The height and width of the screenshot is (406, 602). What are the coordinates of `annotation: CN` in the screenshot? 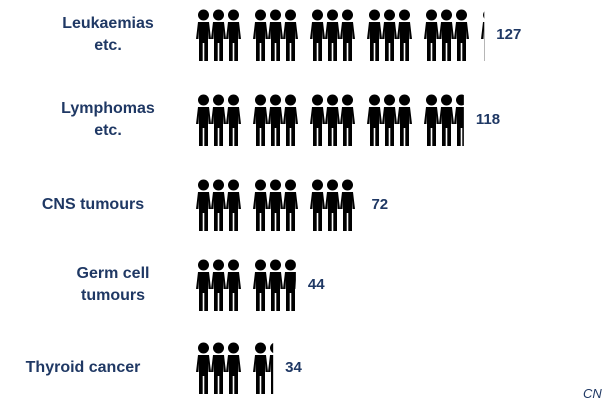 It's located at (592, 393).